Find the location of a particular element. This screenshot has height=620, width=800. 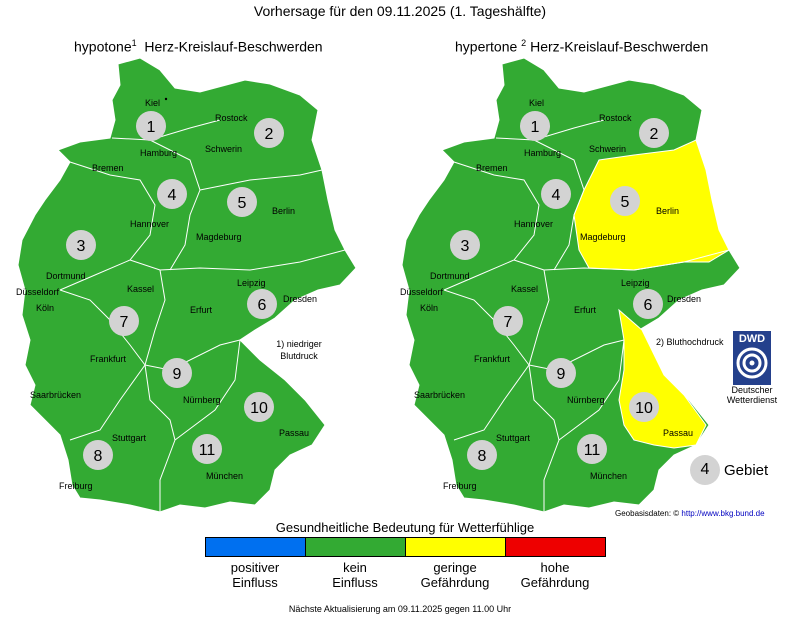

right-map-title: hypertone 2 Herz-Kreislauf-Beschwerden is located at coordinates (581, 46).